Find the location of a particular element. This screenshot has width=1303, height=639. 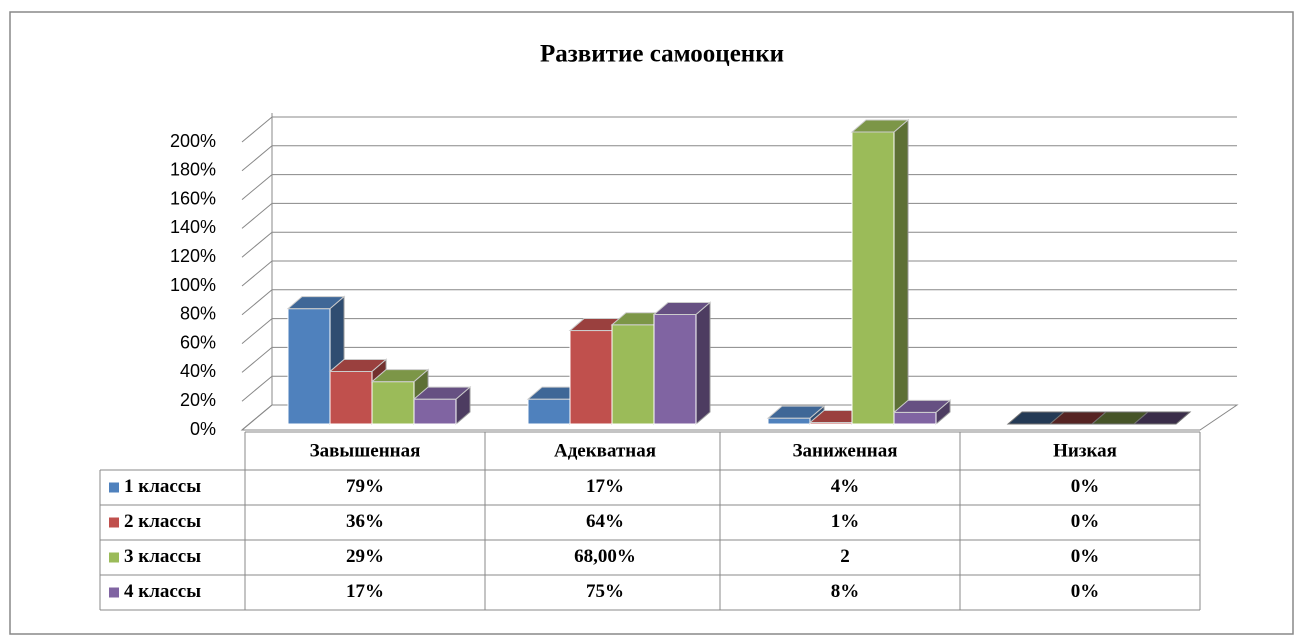

y-tick-label: 200% is located at coordinates (193, 141).